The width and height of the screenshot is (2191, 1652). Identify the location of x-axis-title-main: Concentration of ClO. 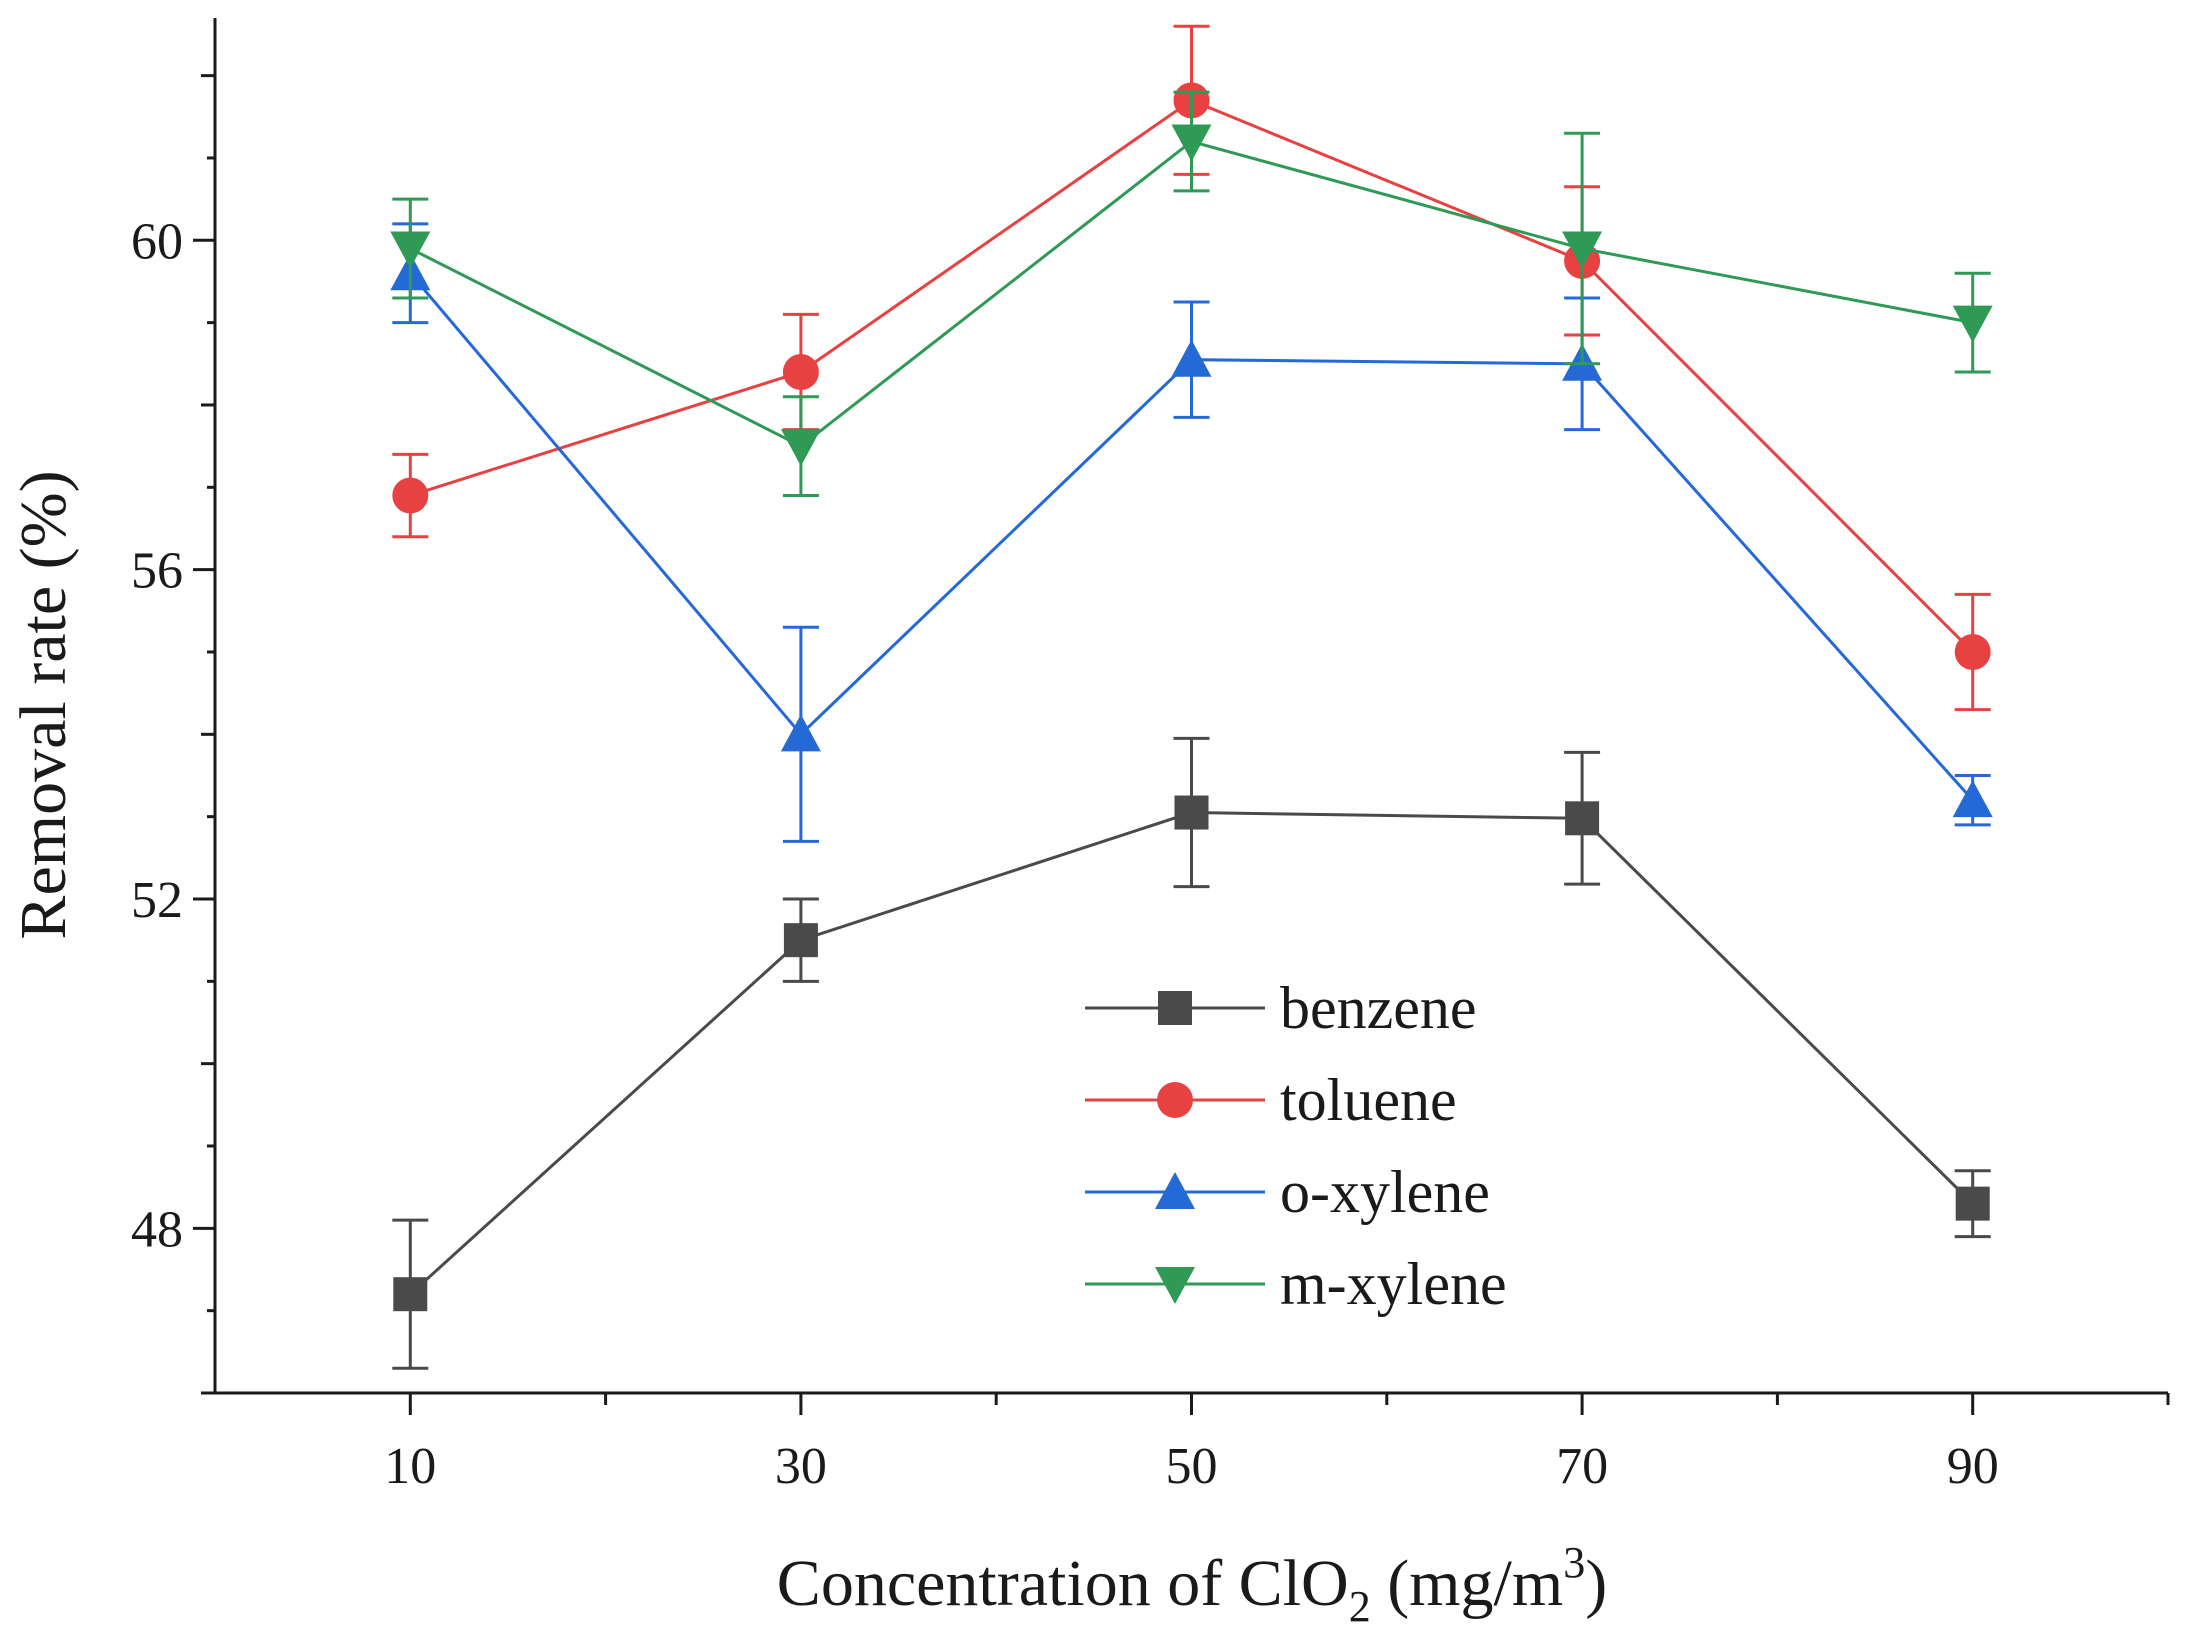
(1063, 1583).